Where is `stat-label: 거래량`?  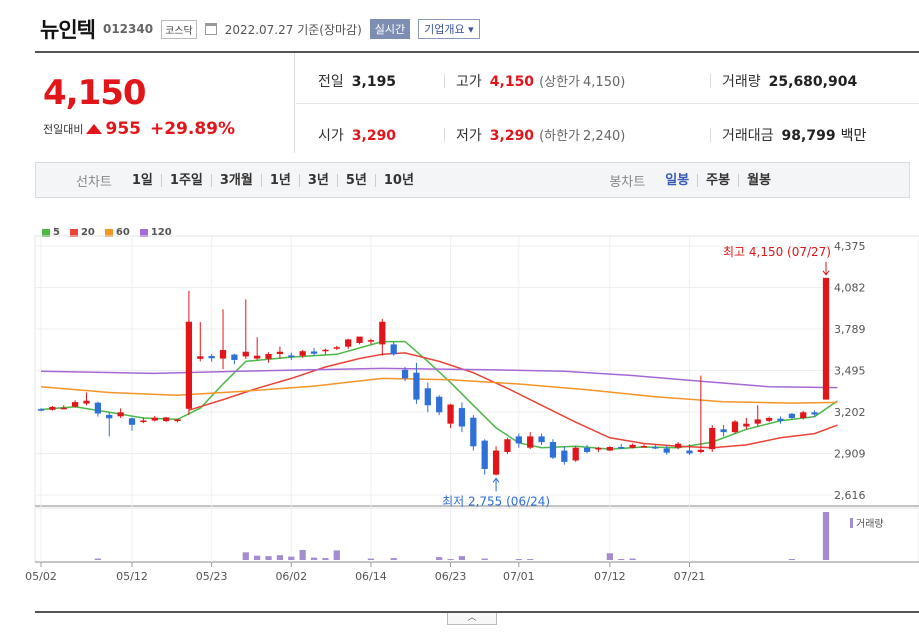 stat-label: 거래량 is located at coordinates (741, 82).